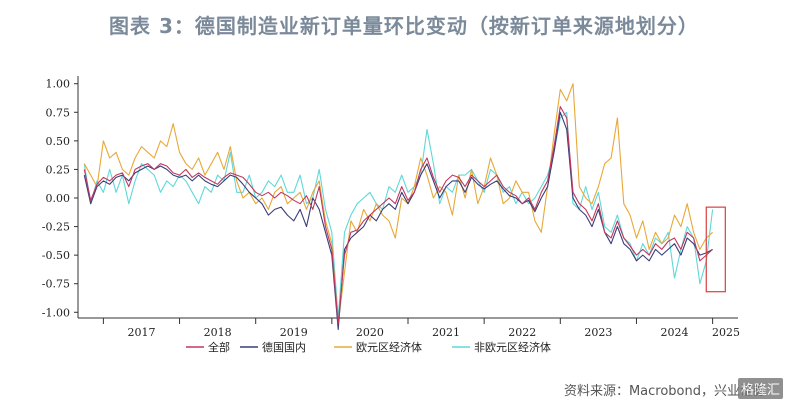  Describe the element at coordinates (522, 332) in the screenshot. I see `x-tick-label: 2022` at that location.